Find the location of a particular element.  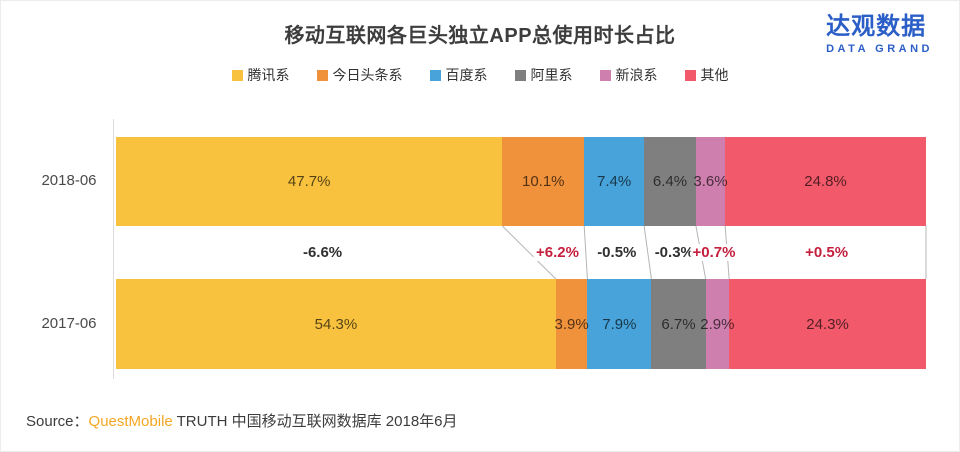

source-prefix: Source： is located at coordinates (57, 421).